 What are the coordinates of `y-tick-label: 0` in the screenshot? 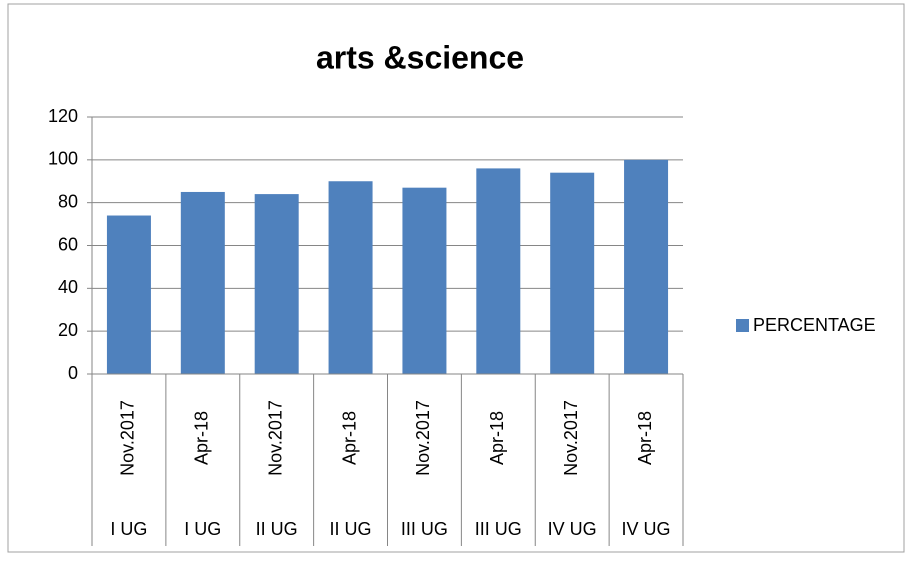 It's located at (73, 373).